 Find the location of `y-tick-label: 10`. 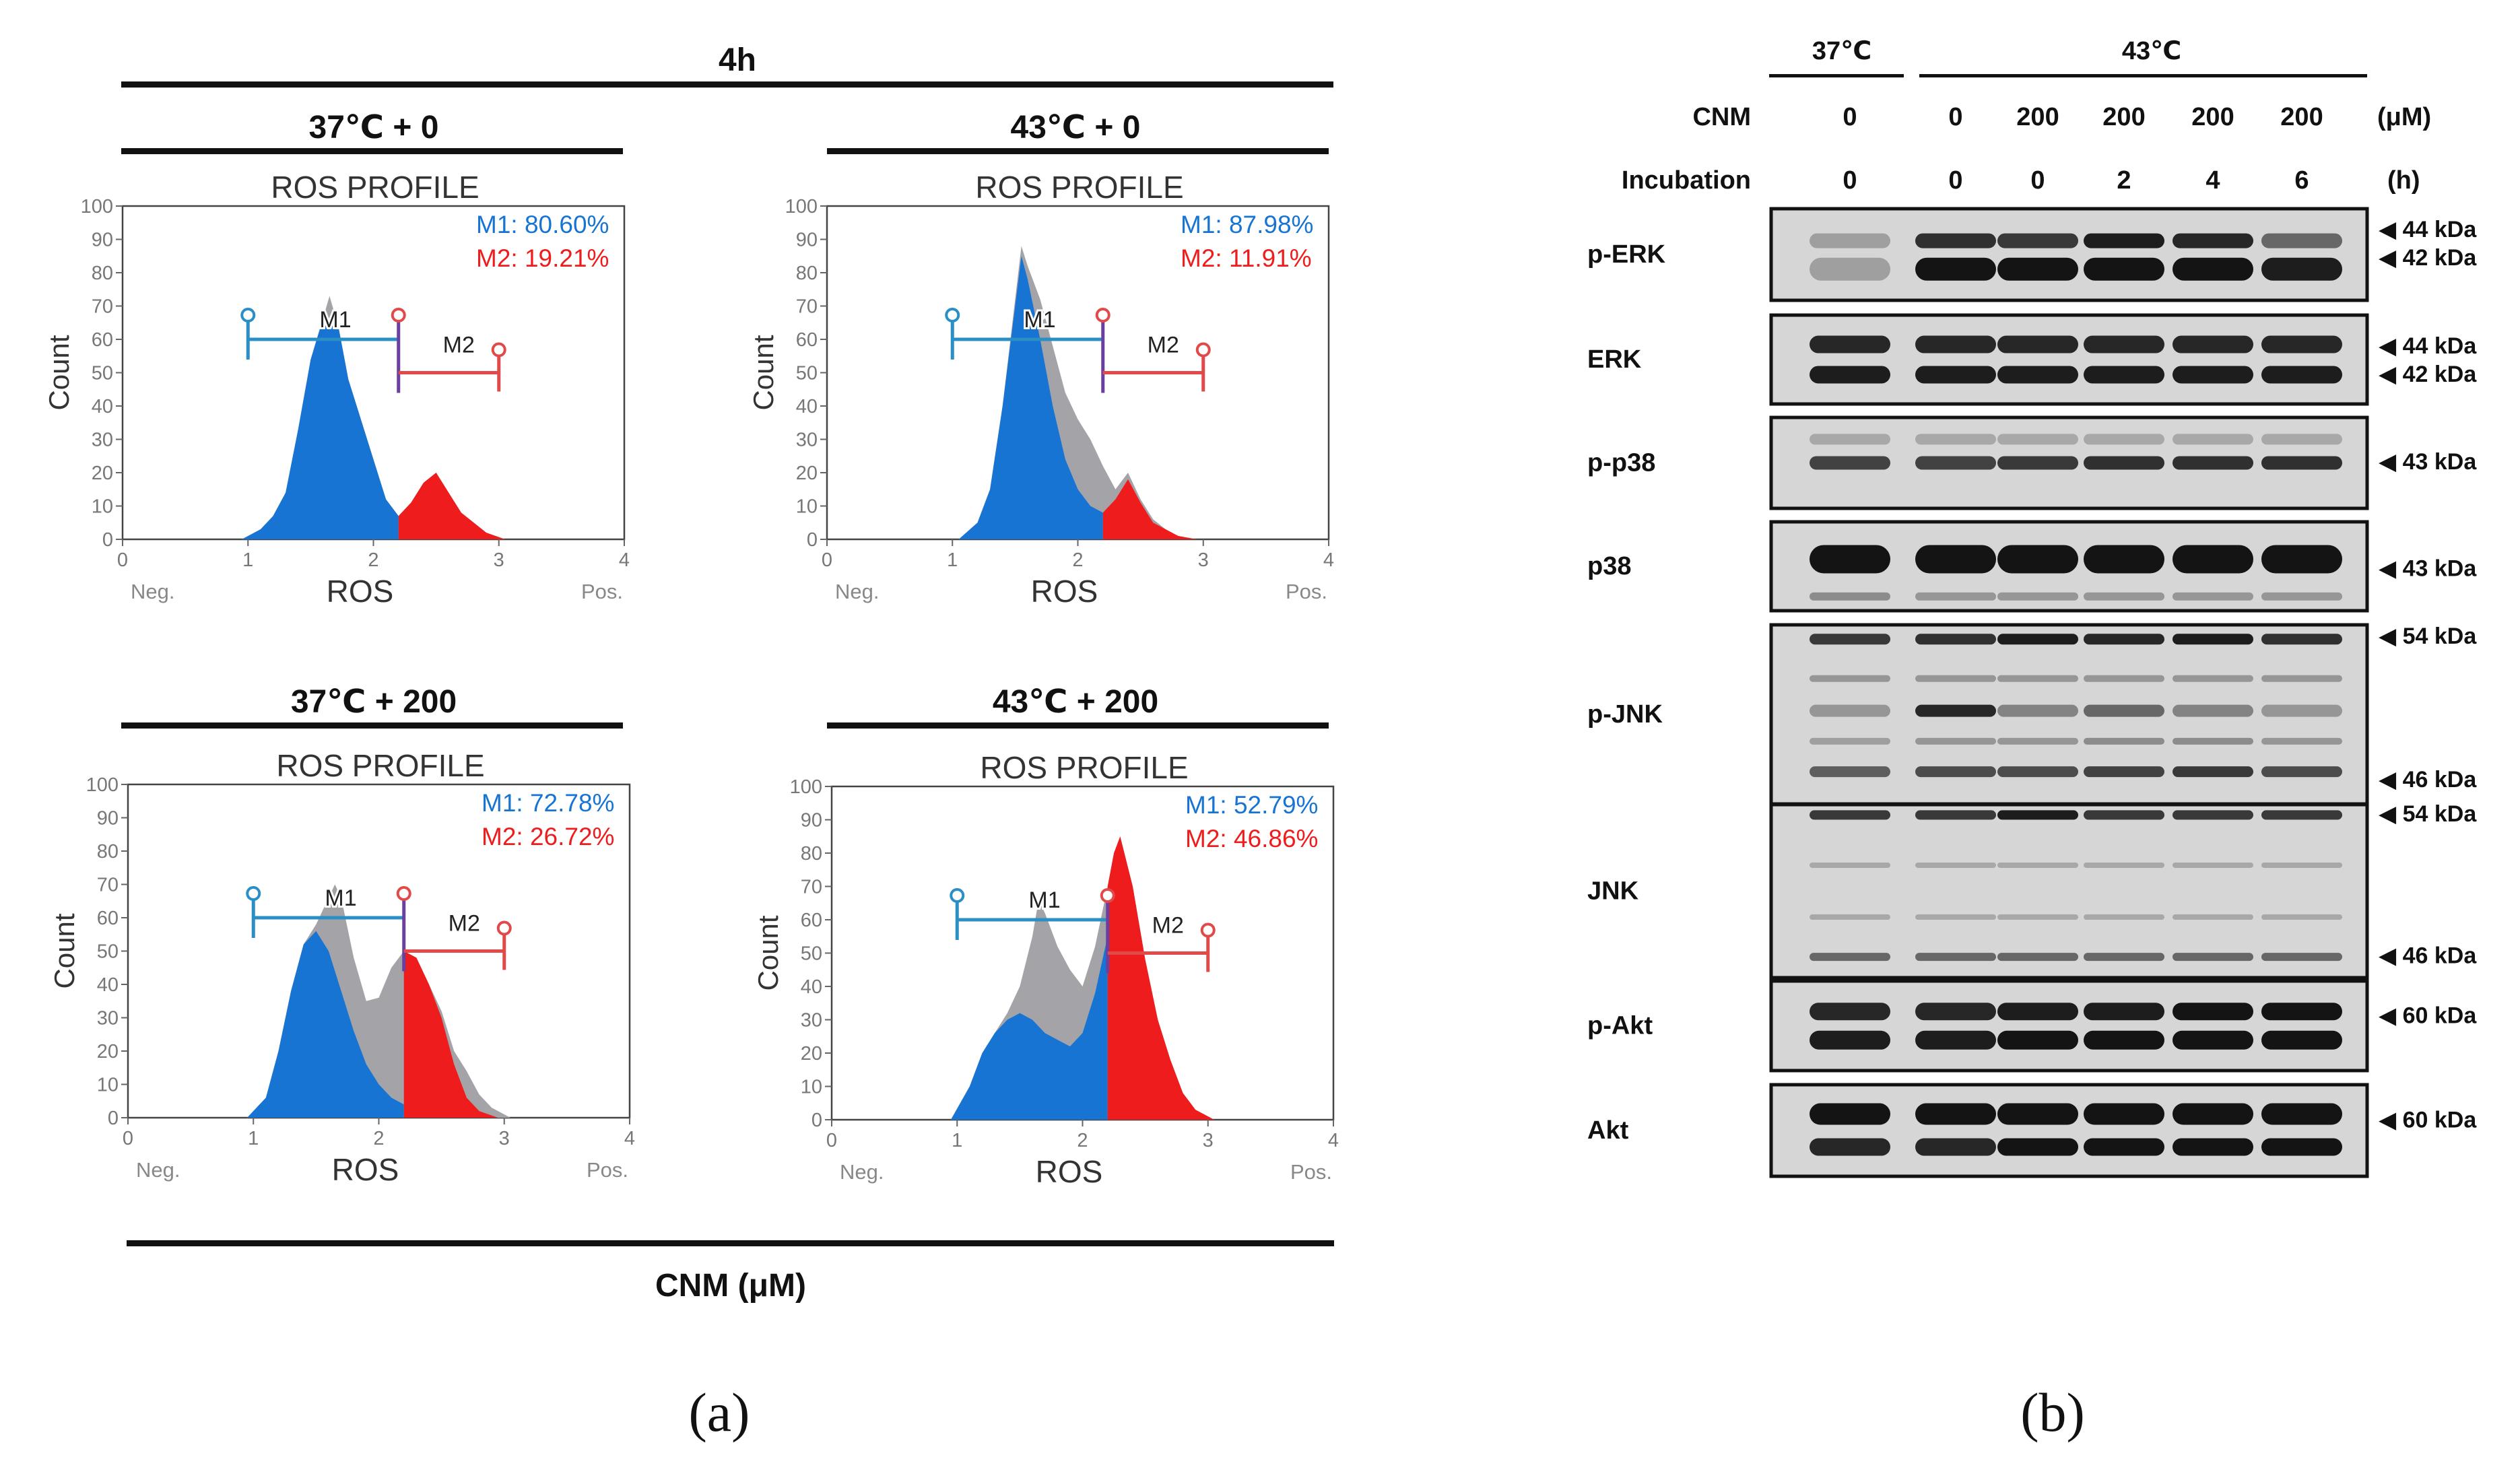

y-tick-label: 10 is located at coordinates (807, 507).